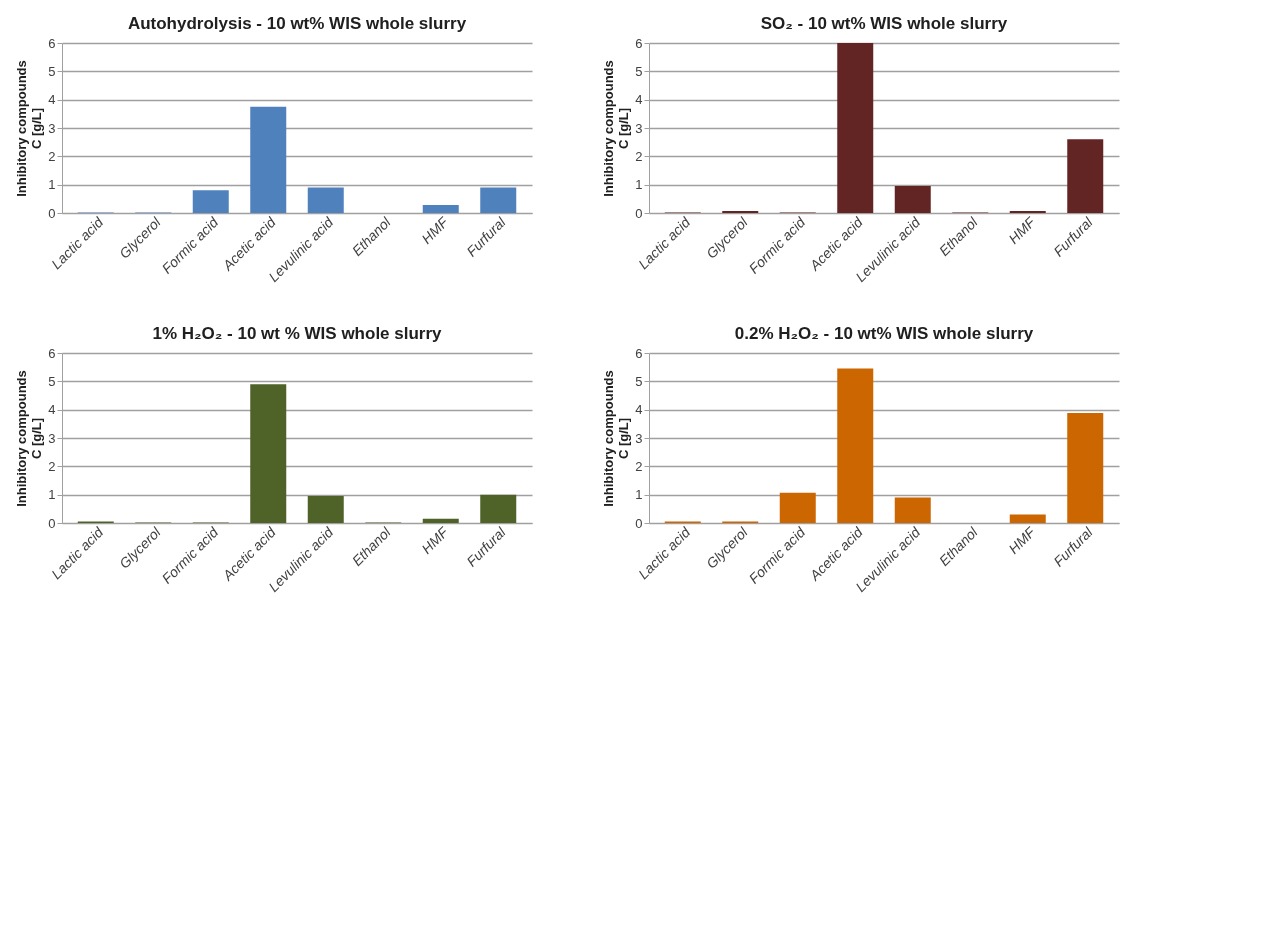 This screenshot has height=946, width=1265. I want to click on chart-title: SO₂ - 10 wt% WIS whole slurry, so click(884, 23).